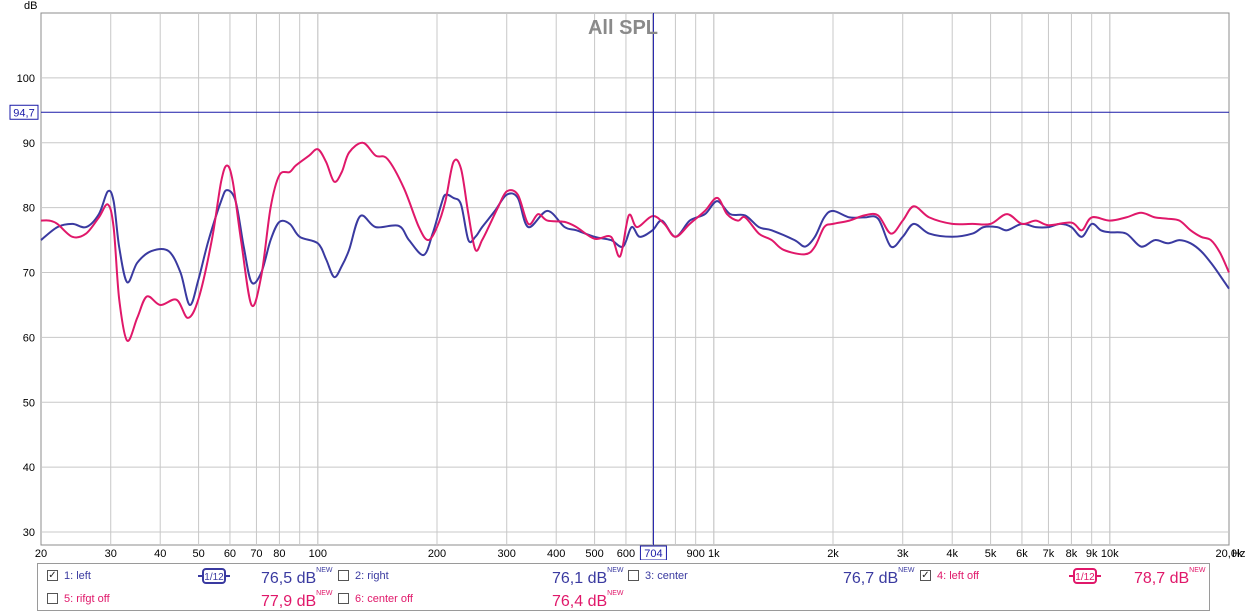  I want to click on y-tick-label: 70, so click(29, 274).